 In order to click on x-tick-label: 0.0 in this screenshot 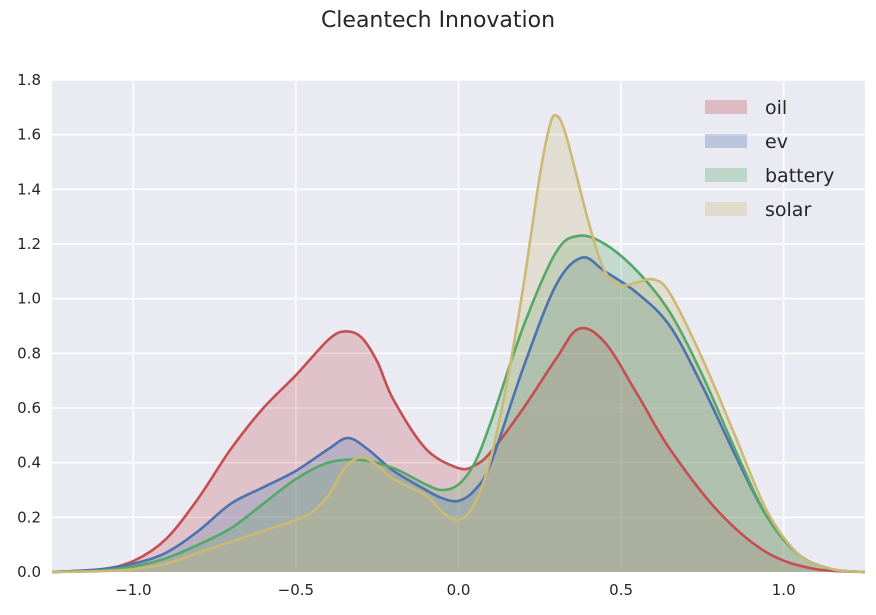, I will do `click(459, 590)`.